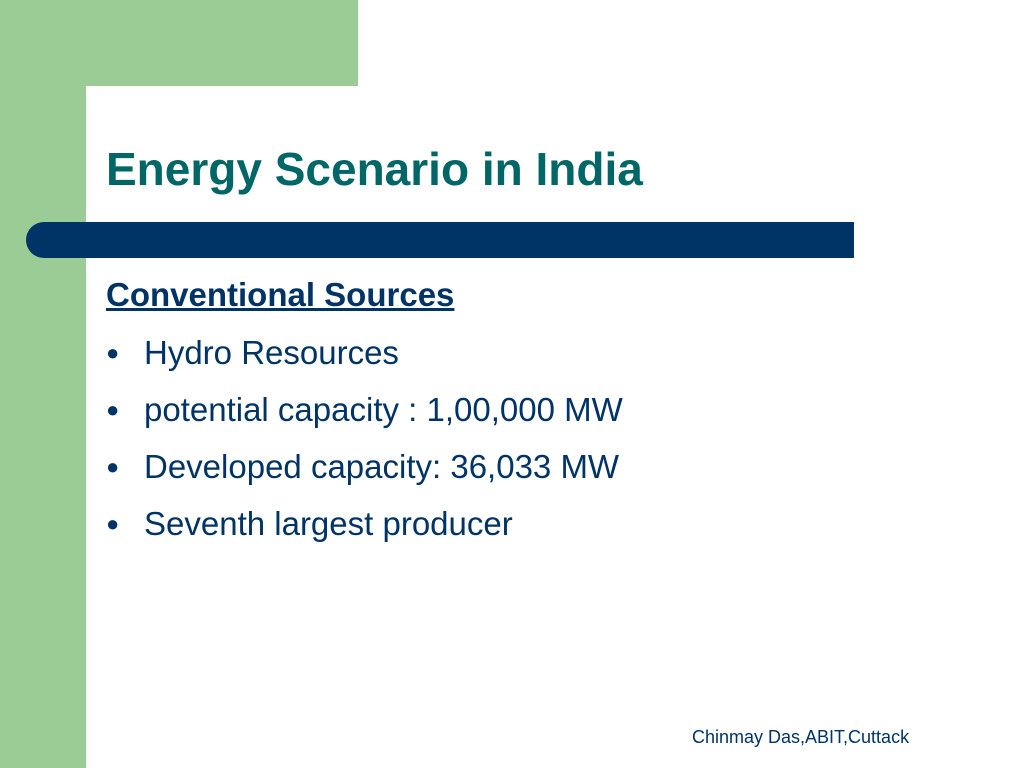 This screenshot has height=768, width=1024. I want to click on title-rule, so click(440, 240).